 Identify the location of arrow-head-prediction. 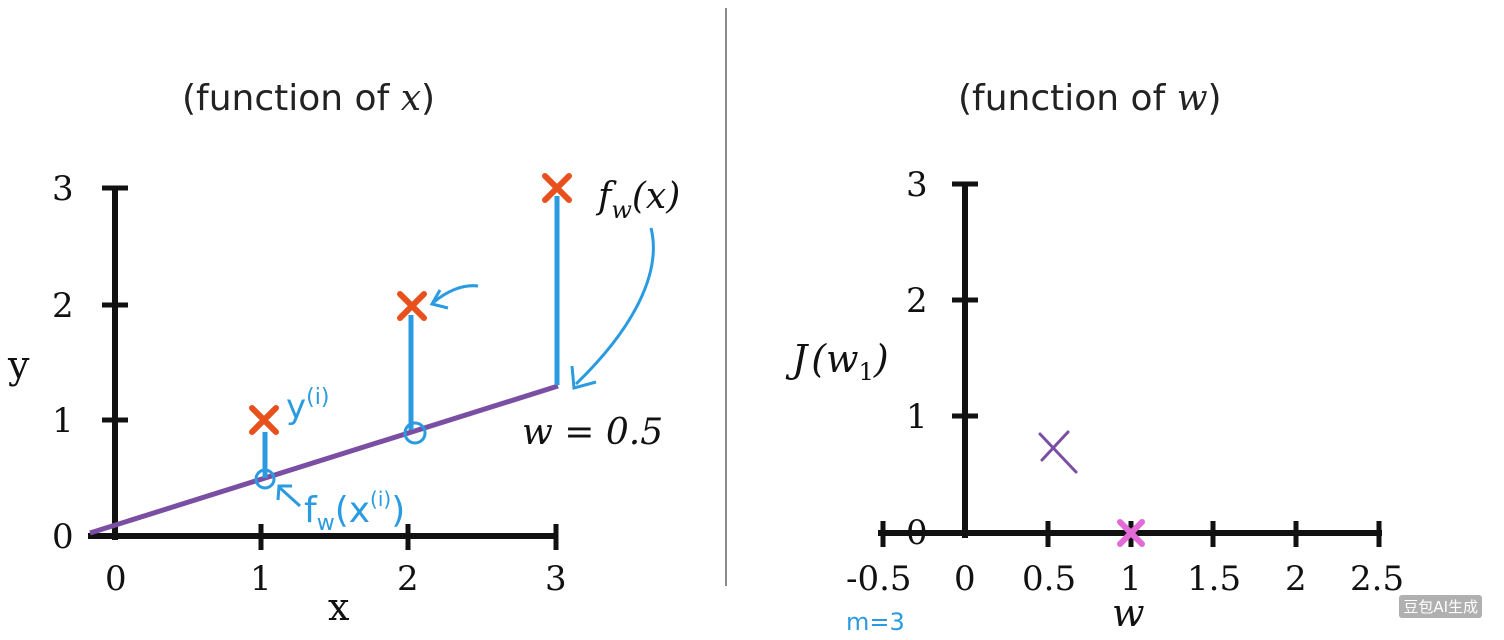
(284, 492).